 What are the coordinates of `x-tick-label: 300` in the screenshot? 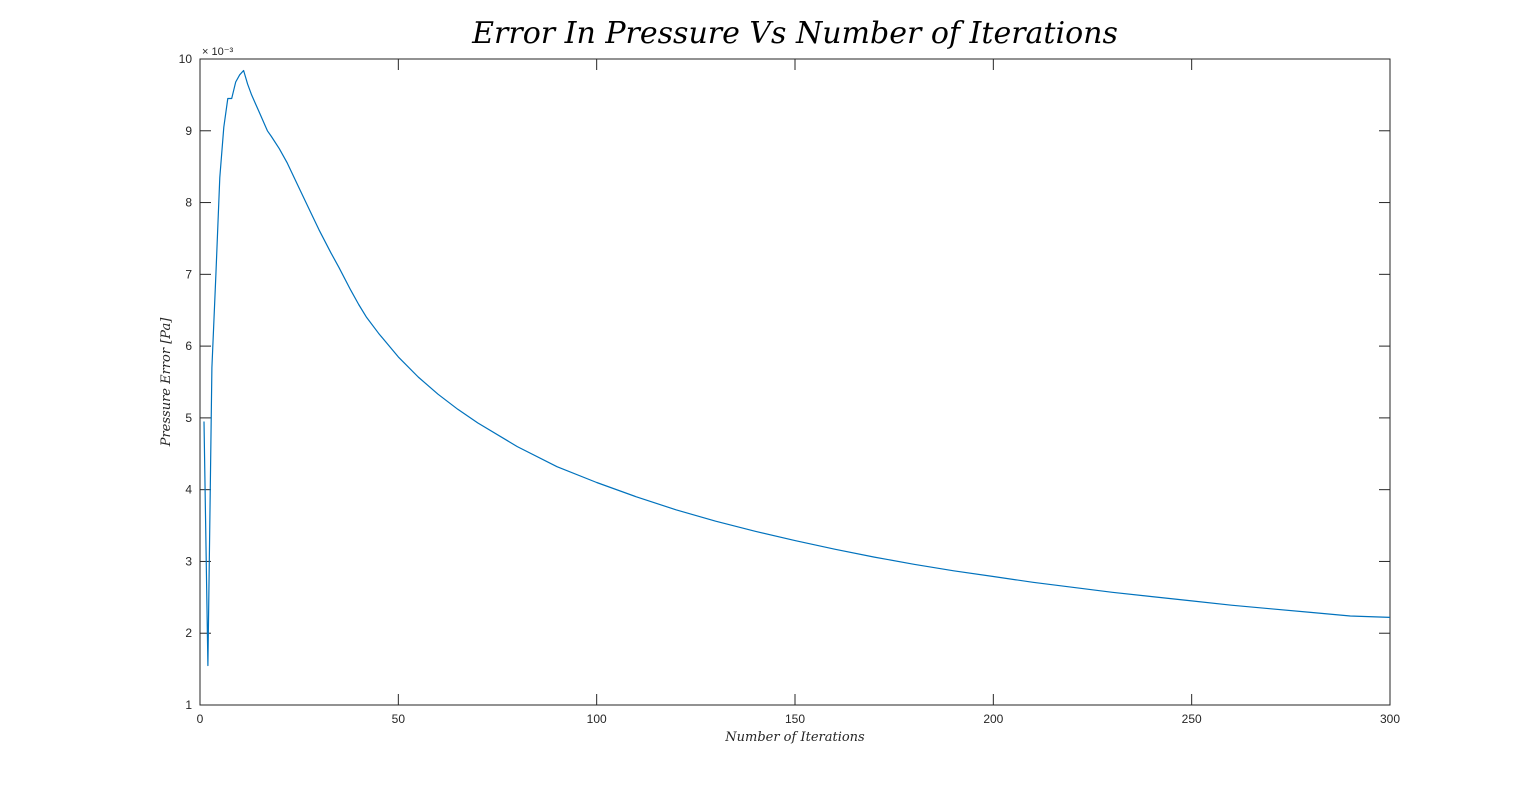 It's located at (1390, 719).